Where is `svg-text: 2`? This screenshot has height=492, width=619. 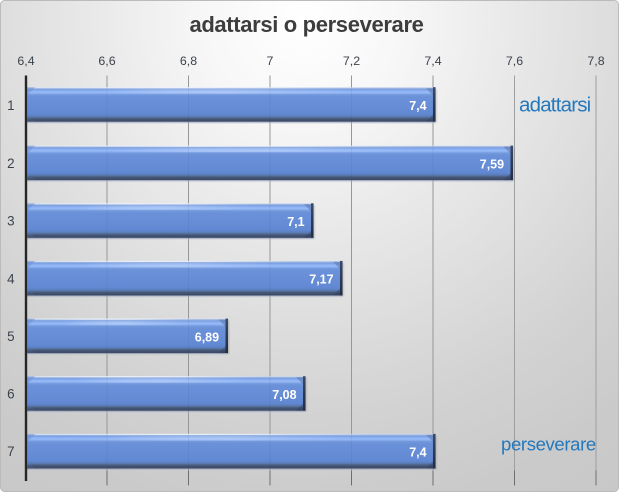
svg-text: 2 is located at coordinates (10, 163).